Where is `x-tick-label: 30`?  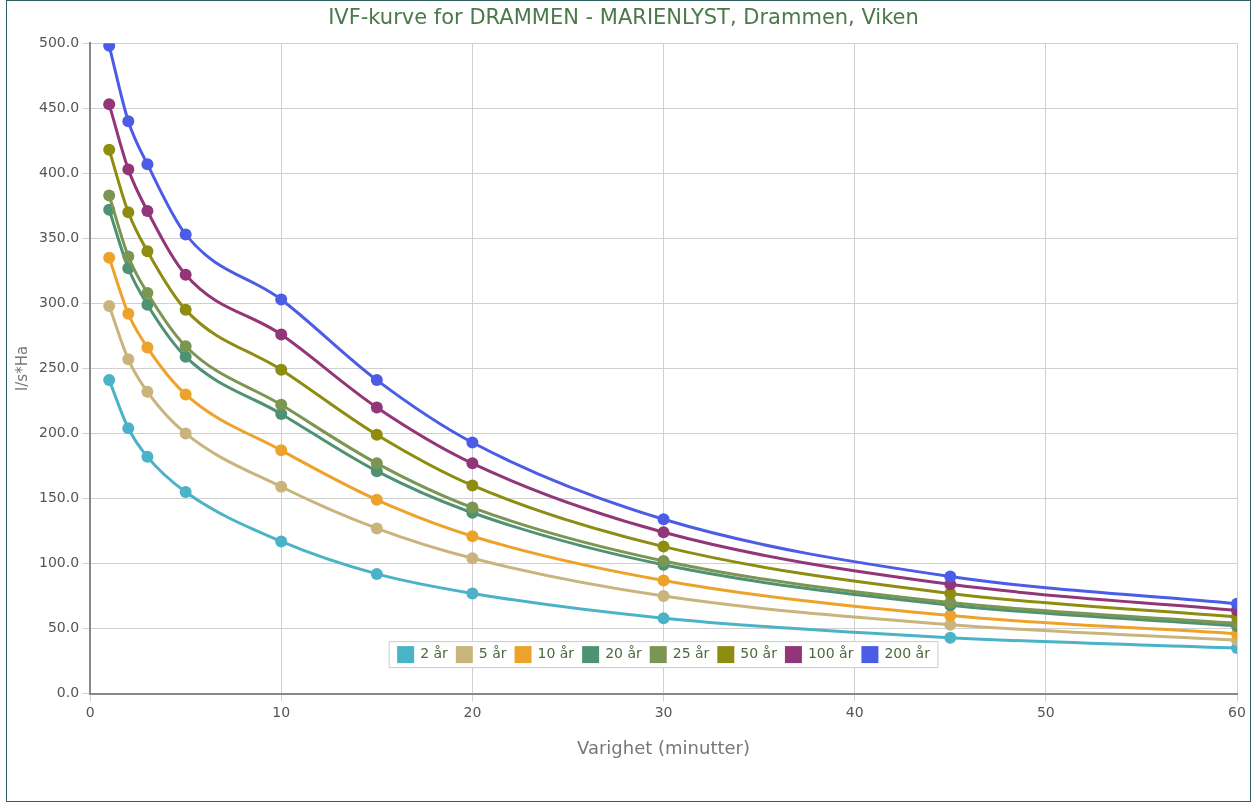 x-tick-label: 30 is located at coordinates (663, 711).